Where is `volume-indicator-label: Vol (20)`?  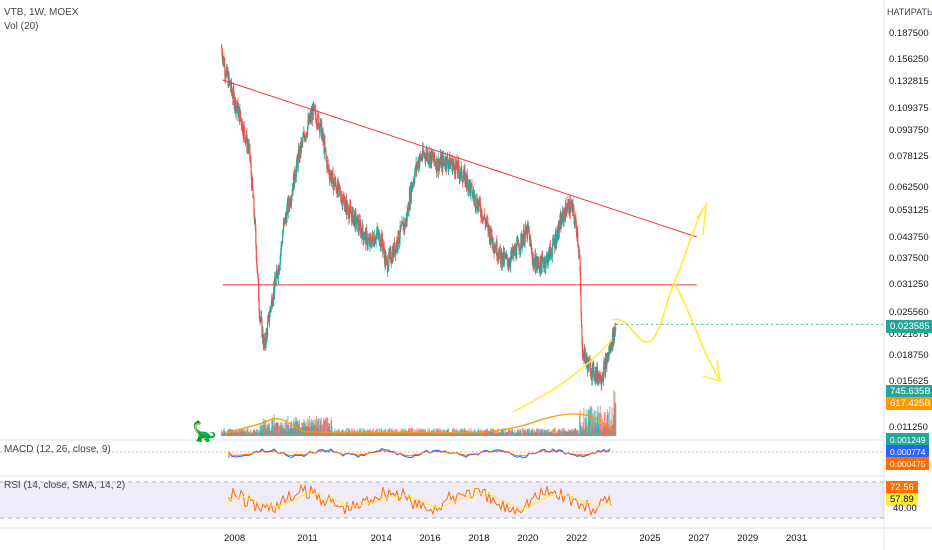 volume-indicator-label: Vol (20) is located at coordinates (21, 26).